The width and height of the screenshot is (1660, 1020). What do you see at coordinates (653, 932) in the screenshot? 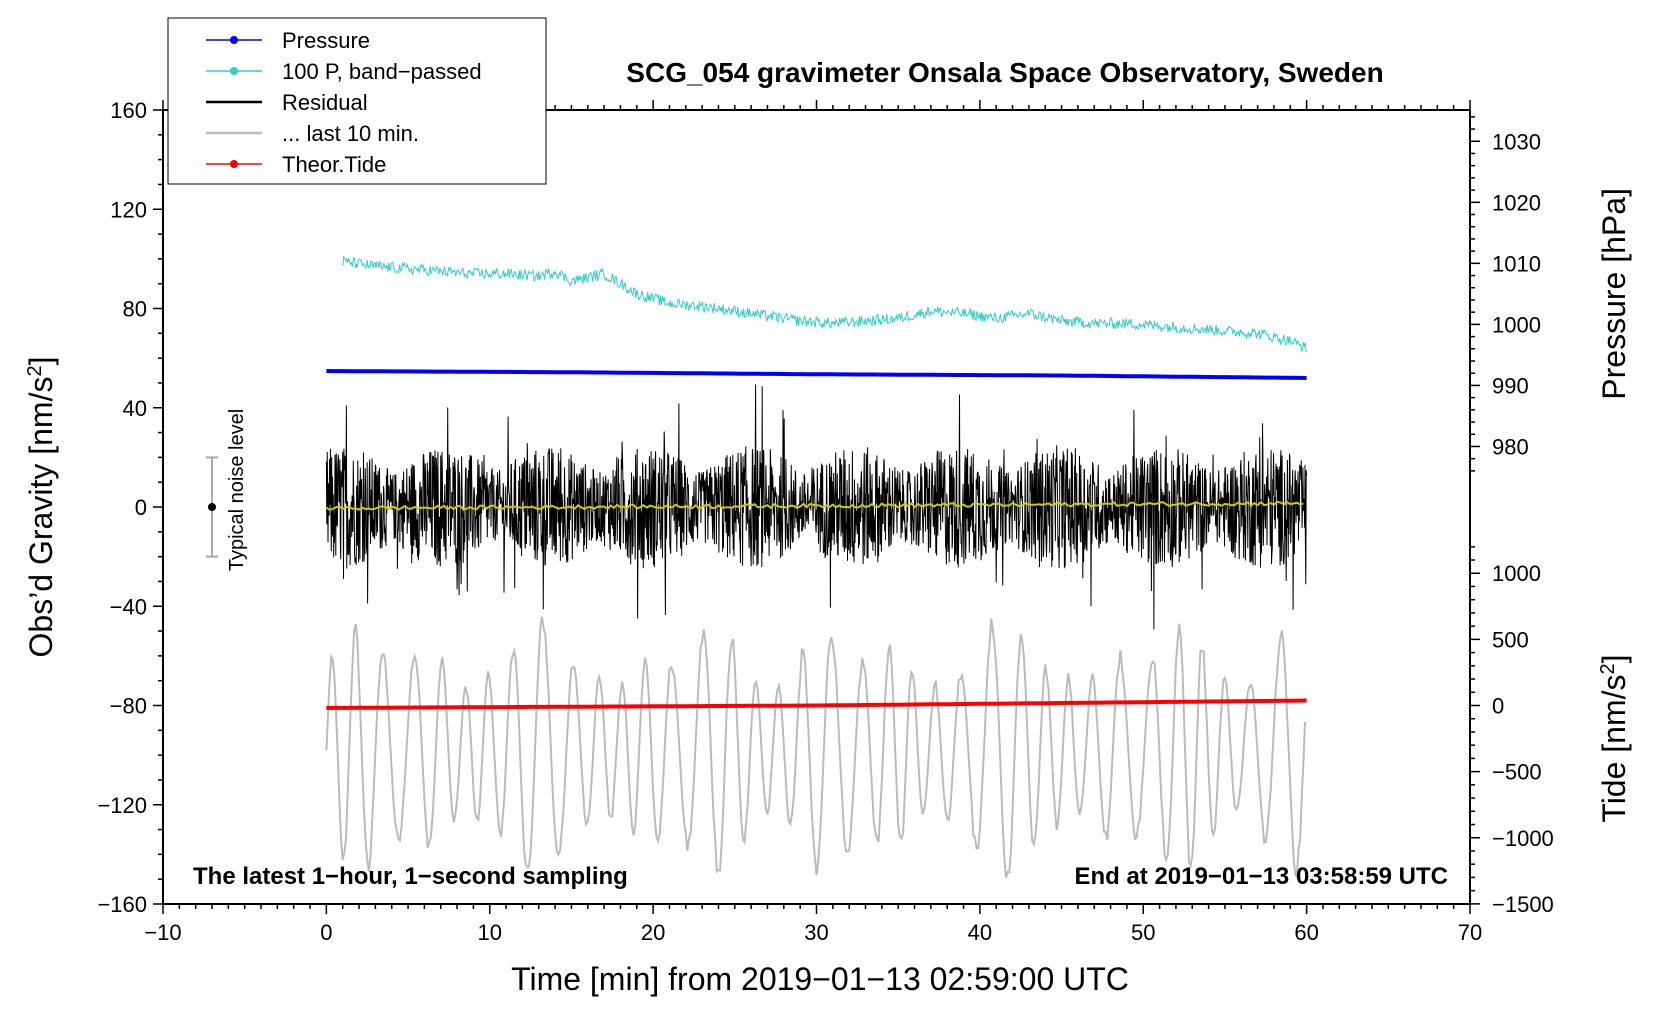
I see `x-tick-label: 20` at bounding box center [653, 932].